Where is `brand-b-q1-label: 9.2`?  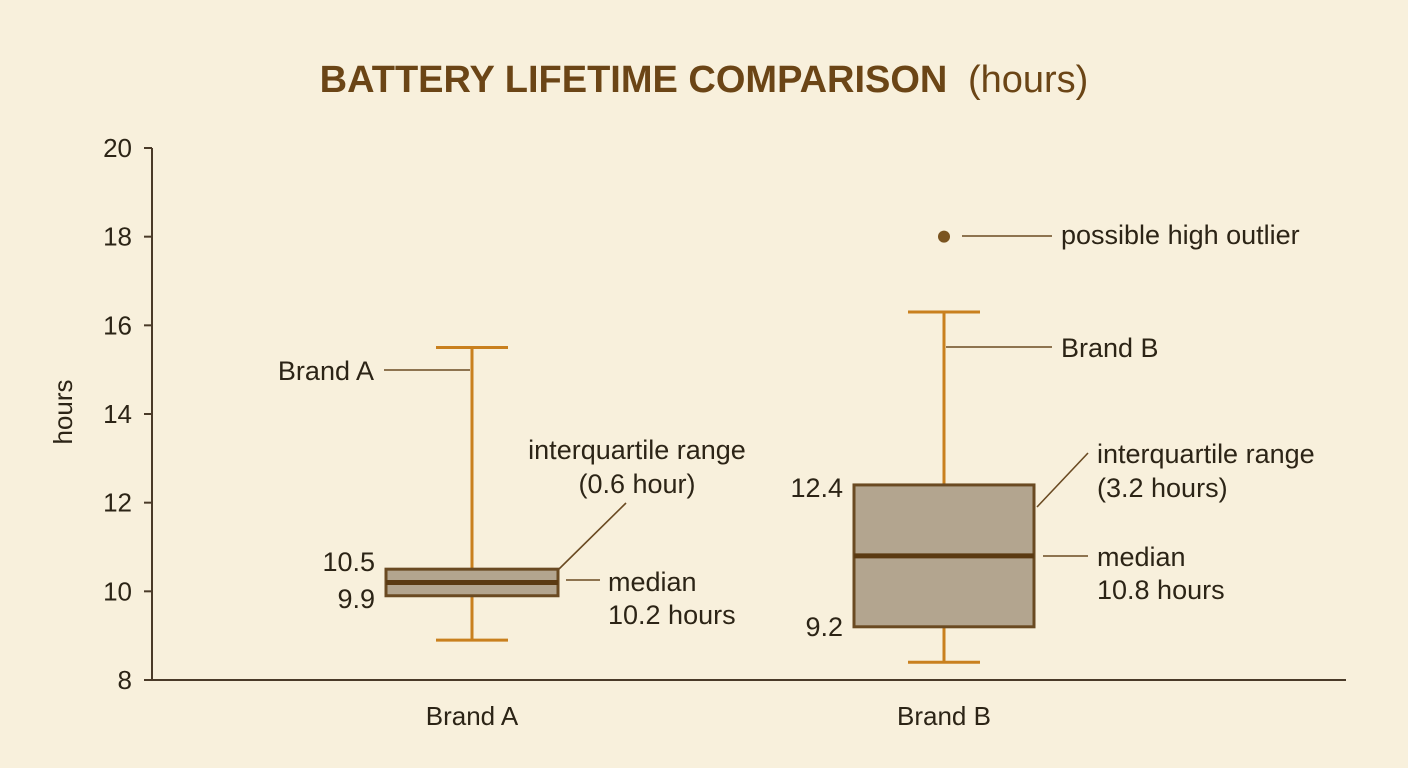
brand-b-q1-label: 9.2 is located at coordinates (824, 627).